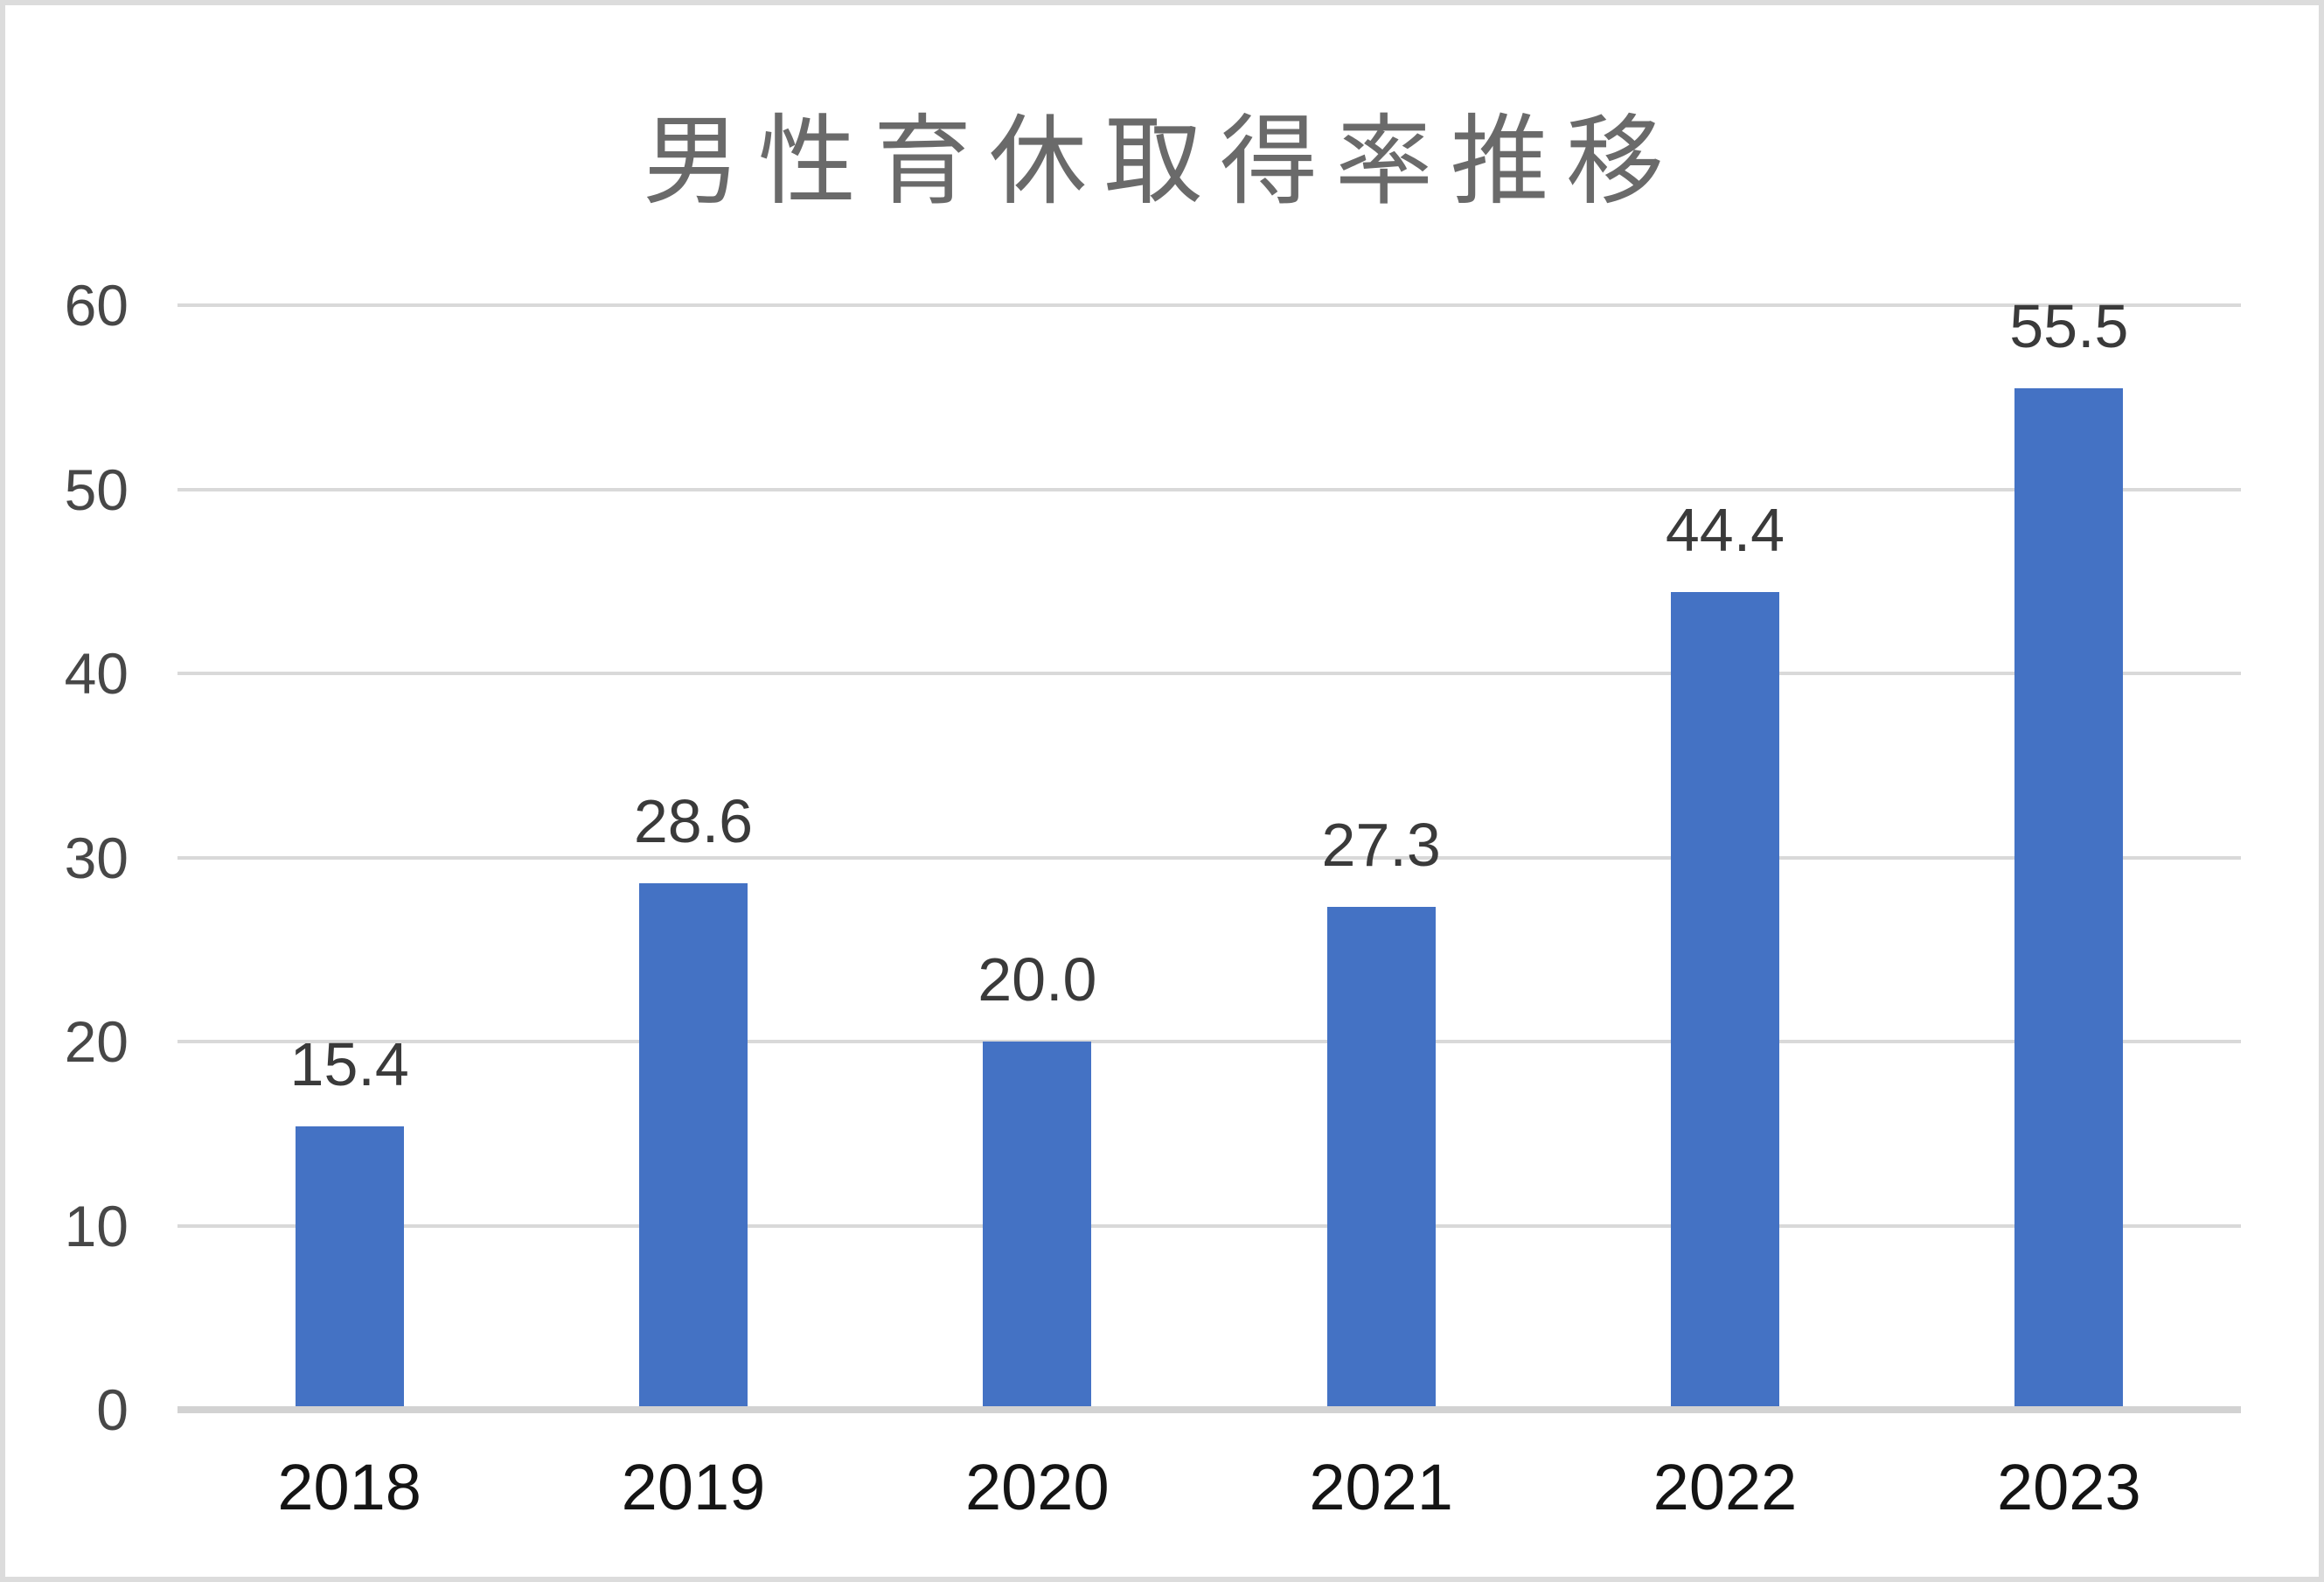 This screenshot has width=2324, height=1582. What do you see at coordinates (1381, 1487) in the screenshot?
I see `x-tick-label-2021: 2021` at bounding box center [1381, 1487].